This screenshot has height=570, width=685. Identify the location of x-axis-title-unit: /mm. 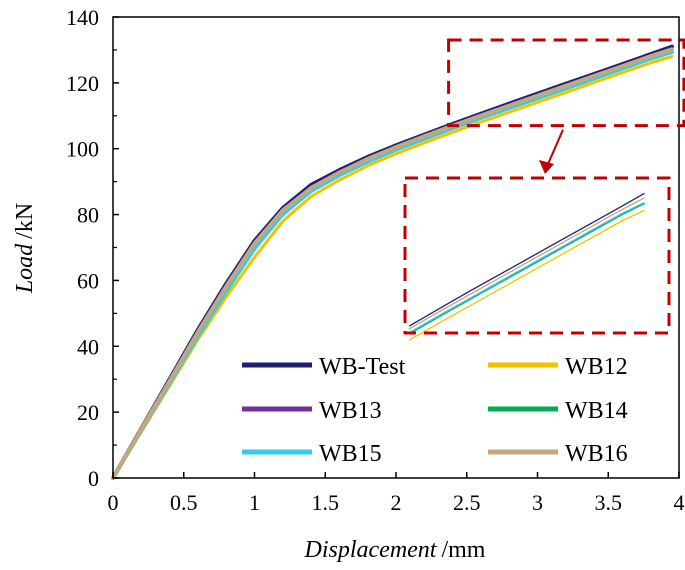
(463, 550).